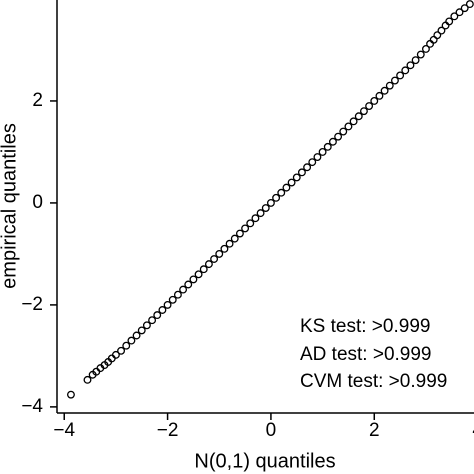 Image resolution: width=474 pixels, height=474 pixels. What do you see at coordinates (32, 304) in the screenshot?
I see `y-tick-label: −2` at bounding box center [32, 304].